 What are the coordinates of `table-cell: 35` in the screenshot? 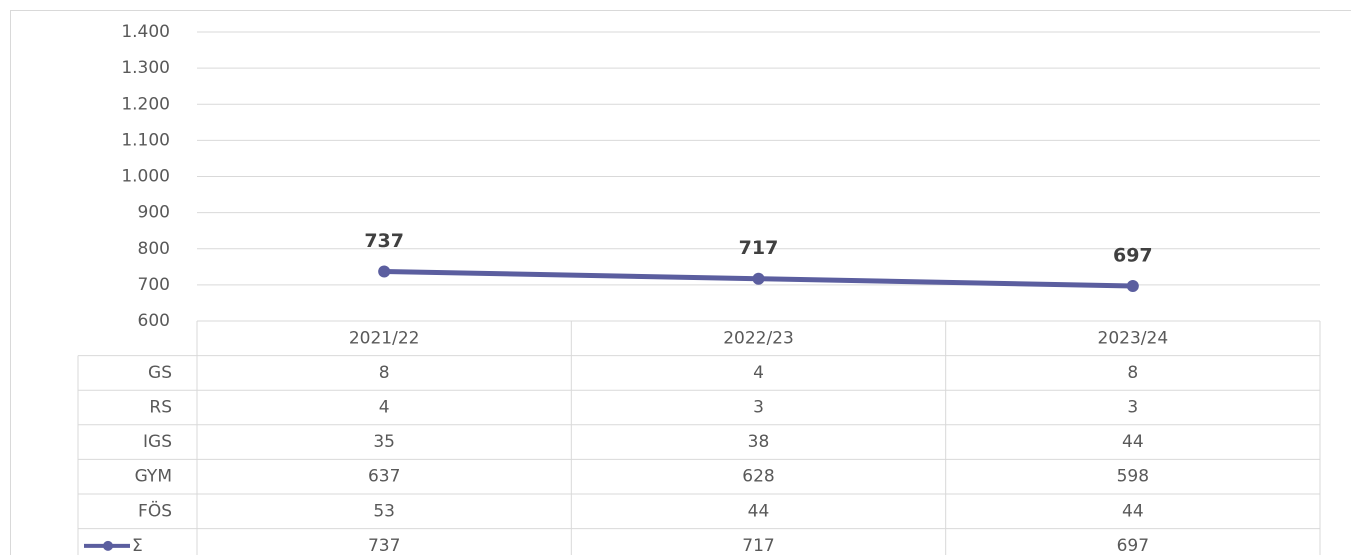 It's located at (384, 442).